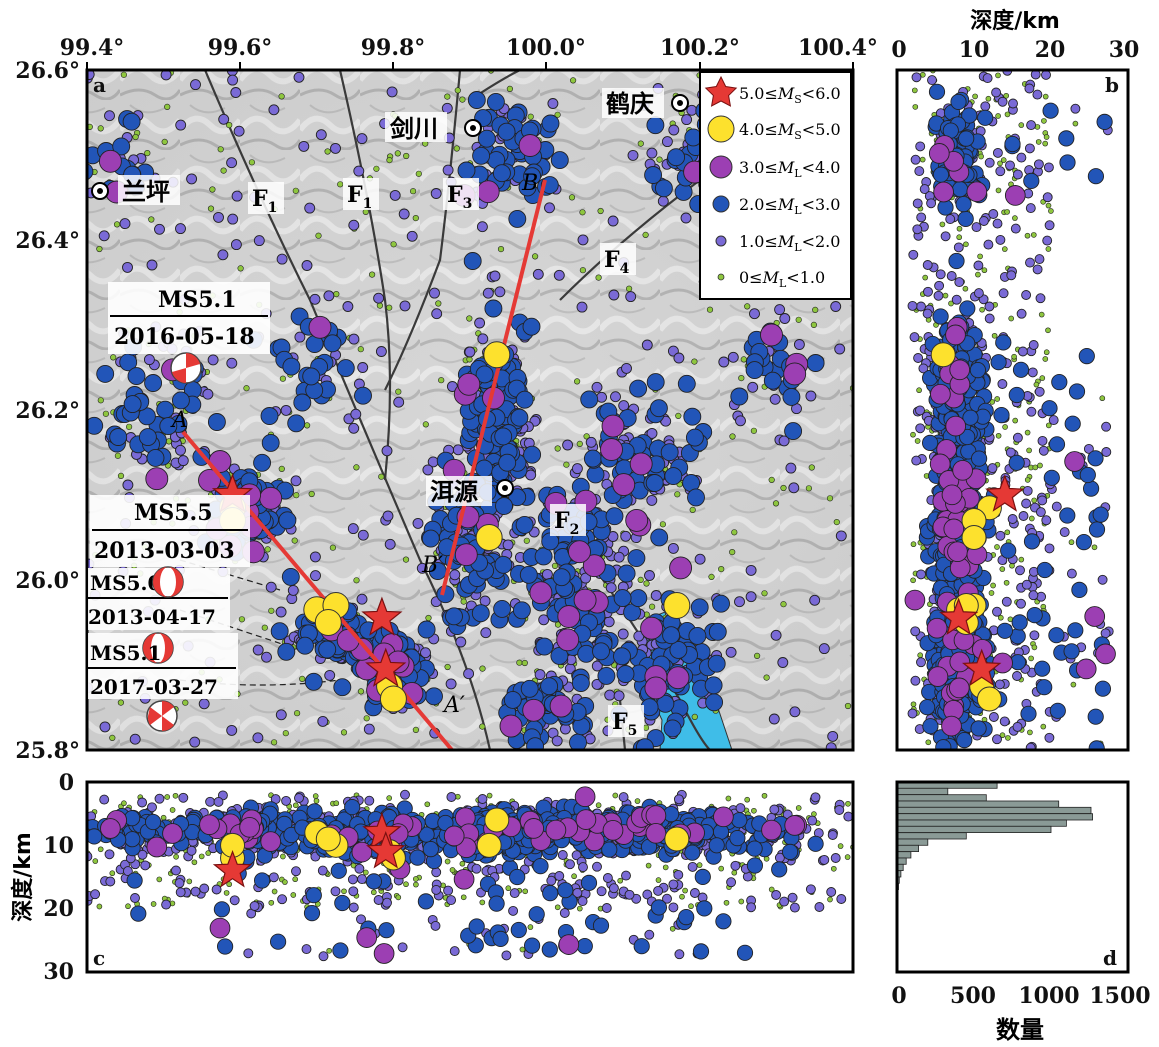 Image resolution: width=1159 pixels, height=1047 pixels. I want to click on top-ticks, so click(470, 66).